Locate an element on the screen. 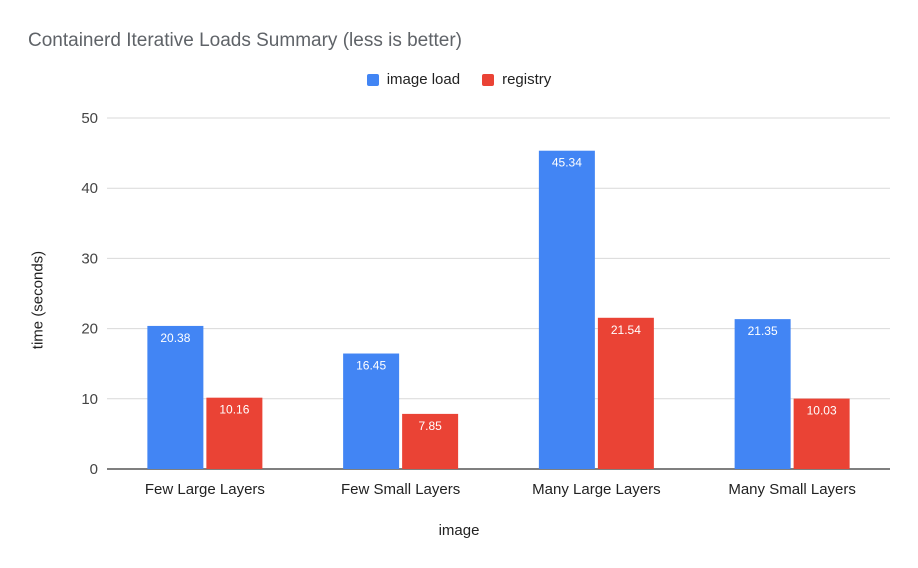 The width and height of the screenshot is (918, 568). x-axis-label: image is located at coordinates (459, 530).